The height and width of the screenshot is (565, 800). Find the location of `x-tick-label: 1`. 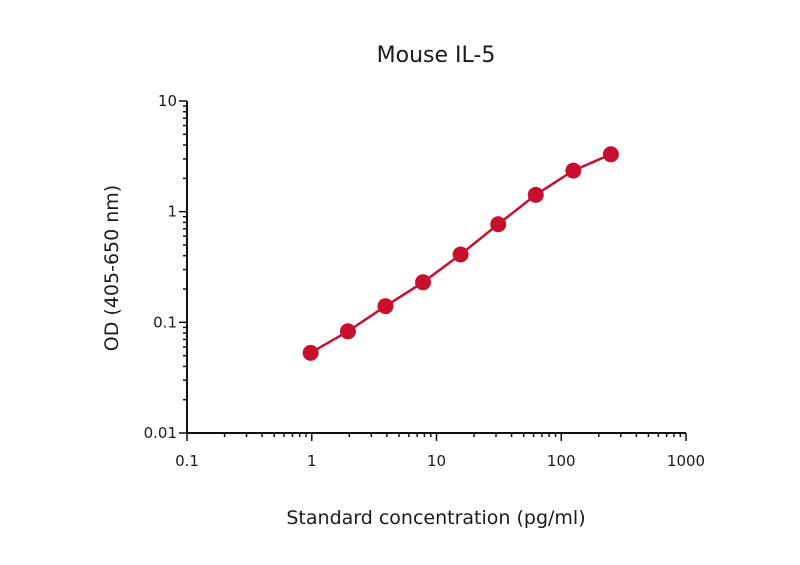

x-tick-label: 1 is located at coordinates (312, 461).